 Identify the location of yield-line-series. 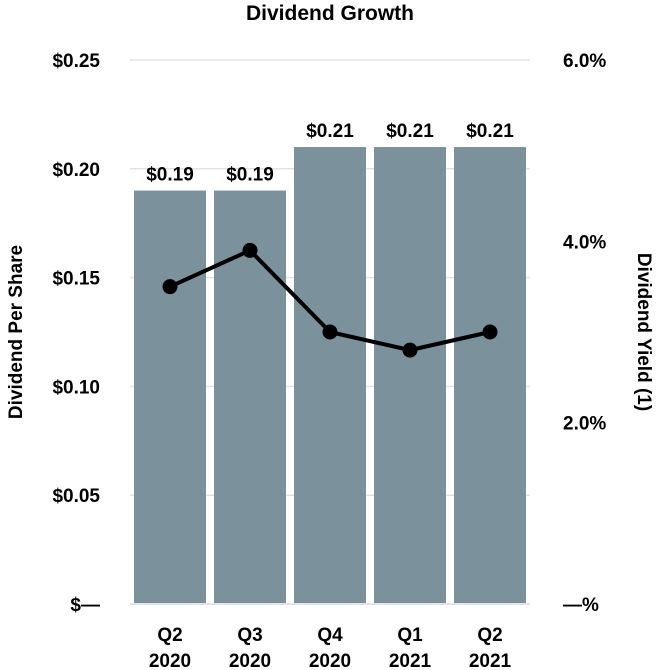
(330, 300).